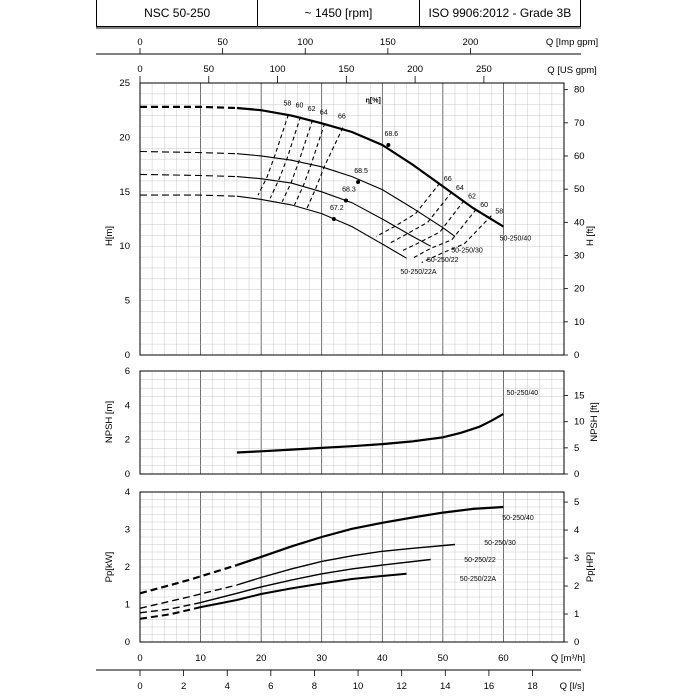 Image resolution: width=700 pixels, height=700 pixels. I want to click on head-curve-dashed, so click(188, 152).